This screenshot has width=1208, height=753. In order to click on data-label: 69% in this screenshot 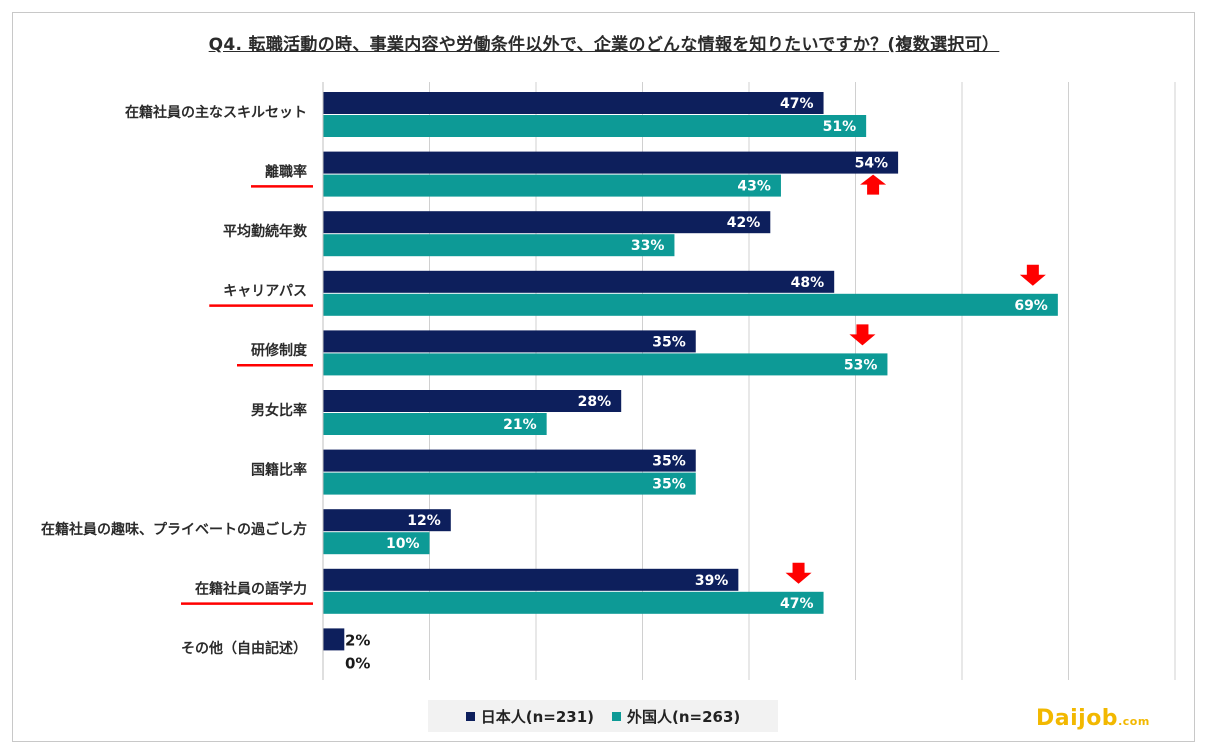, I will do `click(1031, 306)`.